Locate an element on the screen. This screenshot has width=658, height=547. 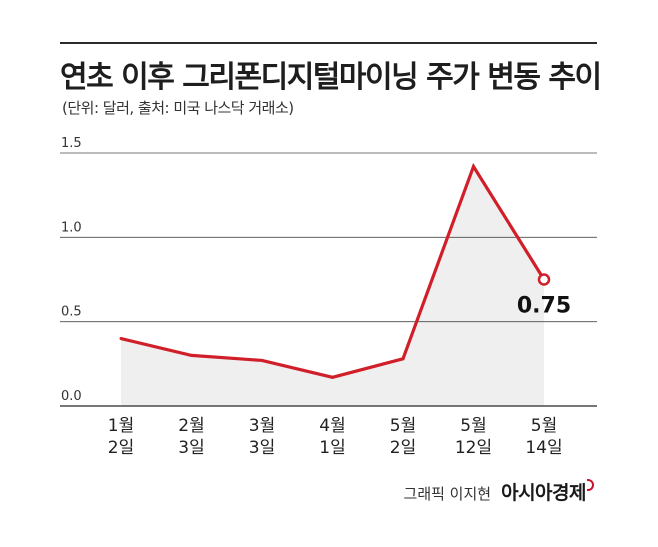
chart-subtitle: (단위: 달러, 출처: 미국 나스닥 거래소) is located at coordinates (178, 108).